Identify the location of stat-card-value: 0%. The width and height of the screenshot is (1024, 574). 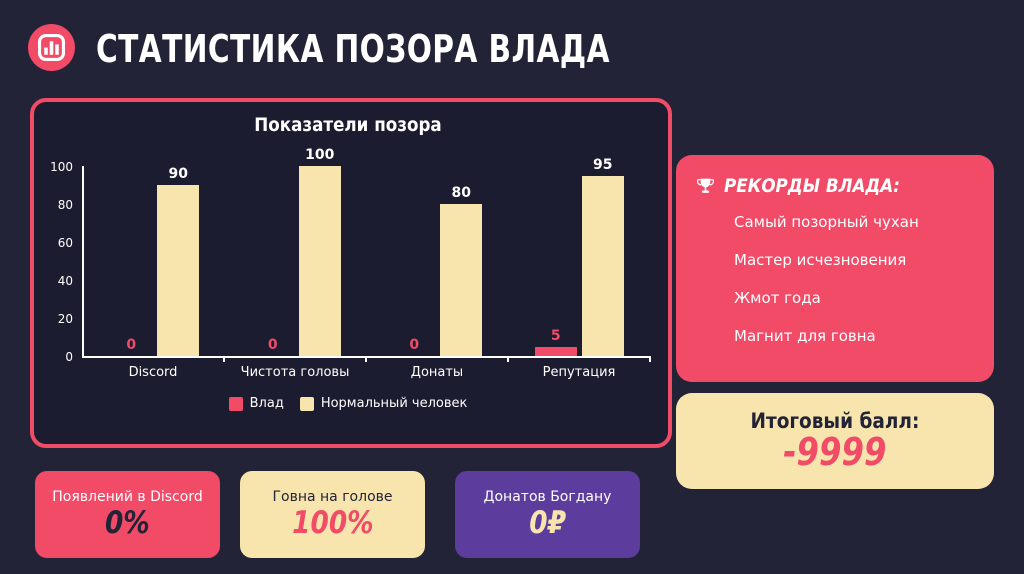
(127, 523).